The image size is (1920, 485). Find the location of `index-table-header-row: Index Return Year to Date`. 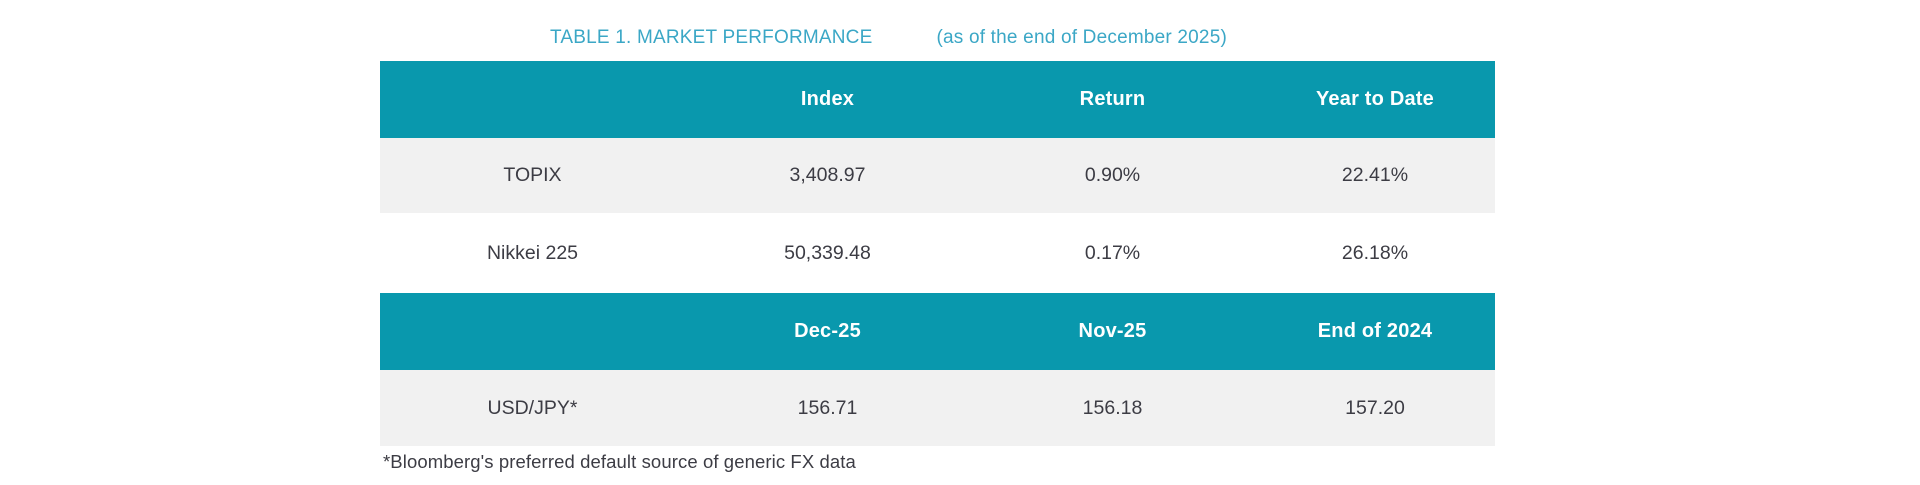

index-table-header-row: Index Return Year to Date is located at coordinates (937, 99).